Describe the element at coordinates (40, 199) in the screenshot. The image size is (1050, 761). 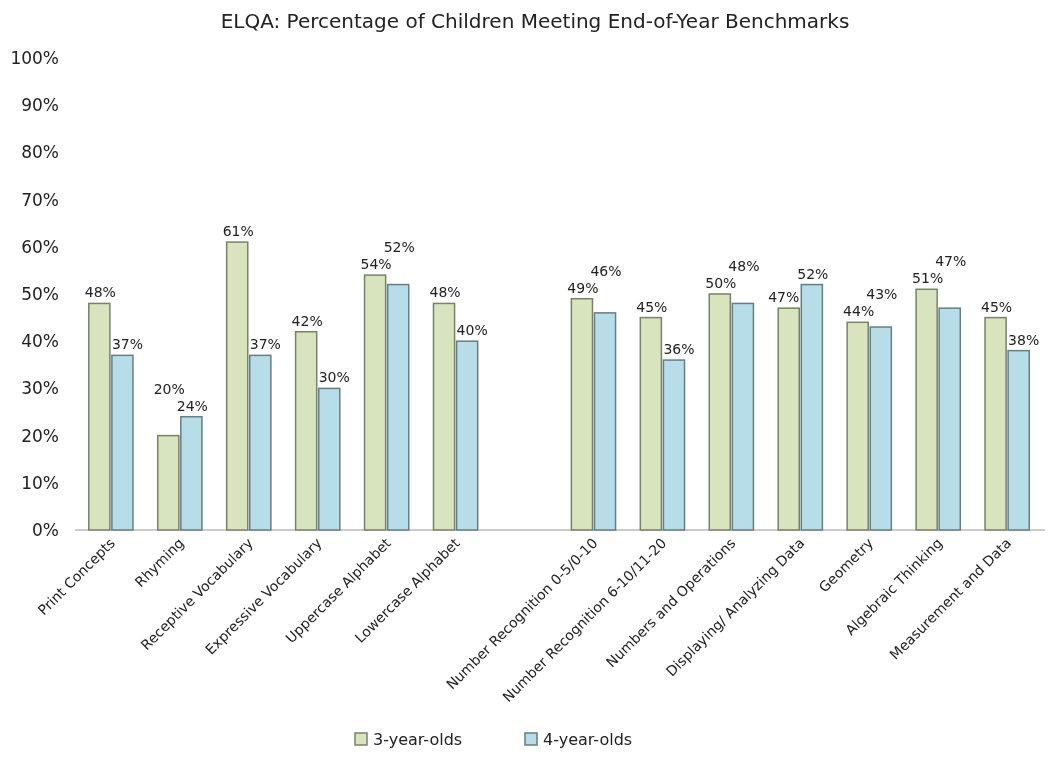
I see `y-tick-label: 70%` at that location.